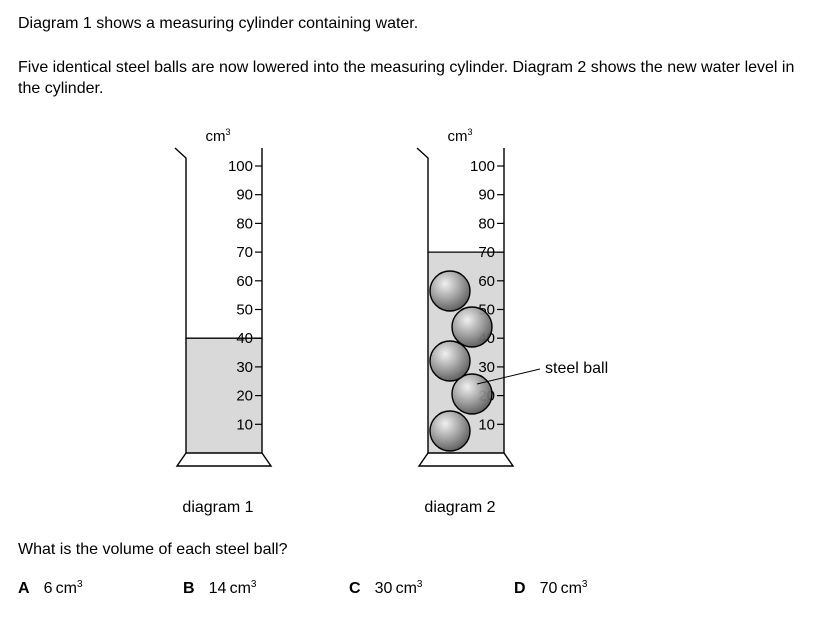  Describe the element at coordinates (217, 507) in the screenshot. I see `diagram-1-caption: diagram 1` at that location.